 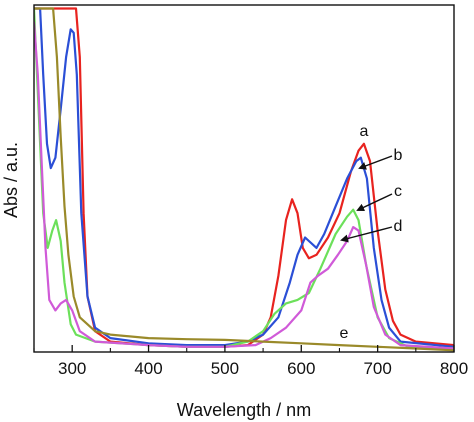 What do you see at coordinates (375, 162) in the screenshot?
I see `annotation-arrow-b` at bounding box center [375, 162].